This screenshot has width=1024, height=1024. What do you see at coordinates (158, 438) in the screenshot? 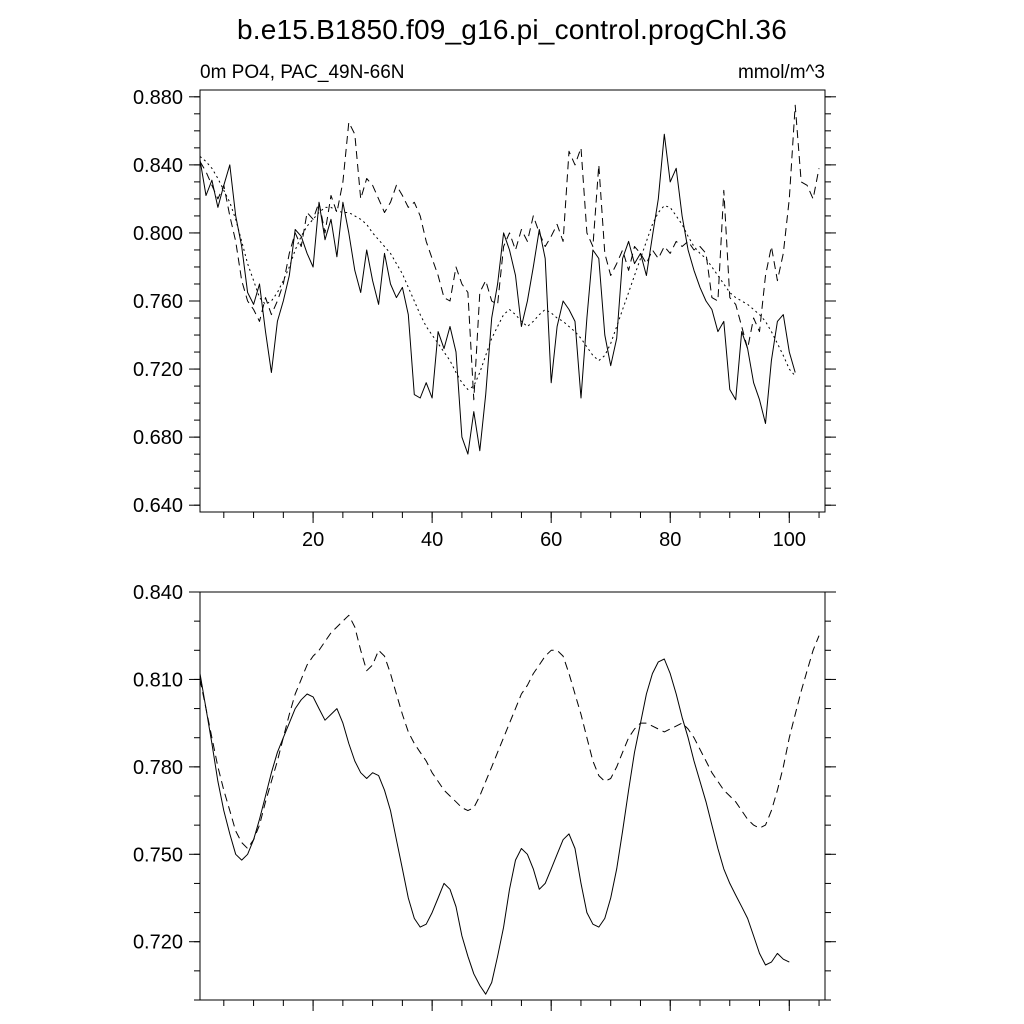
I see `y-tick-label: 0.680` at bounding box center [158, 438].